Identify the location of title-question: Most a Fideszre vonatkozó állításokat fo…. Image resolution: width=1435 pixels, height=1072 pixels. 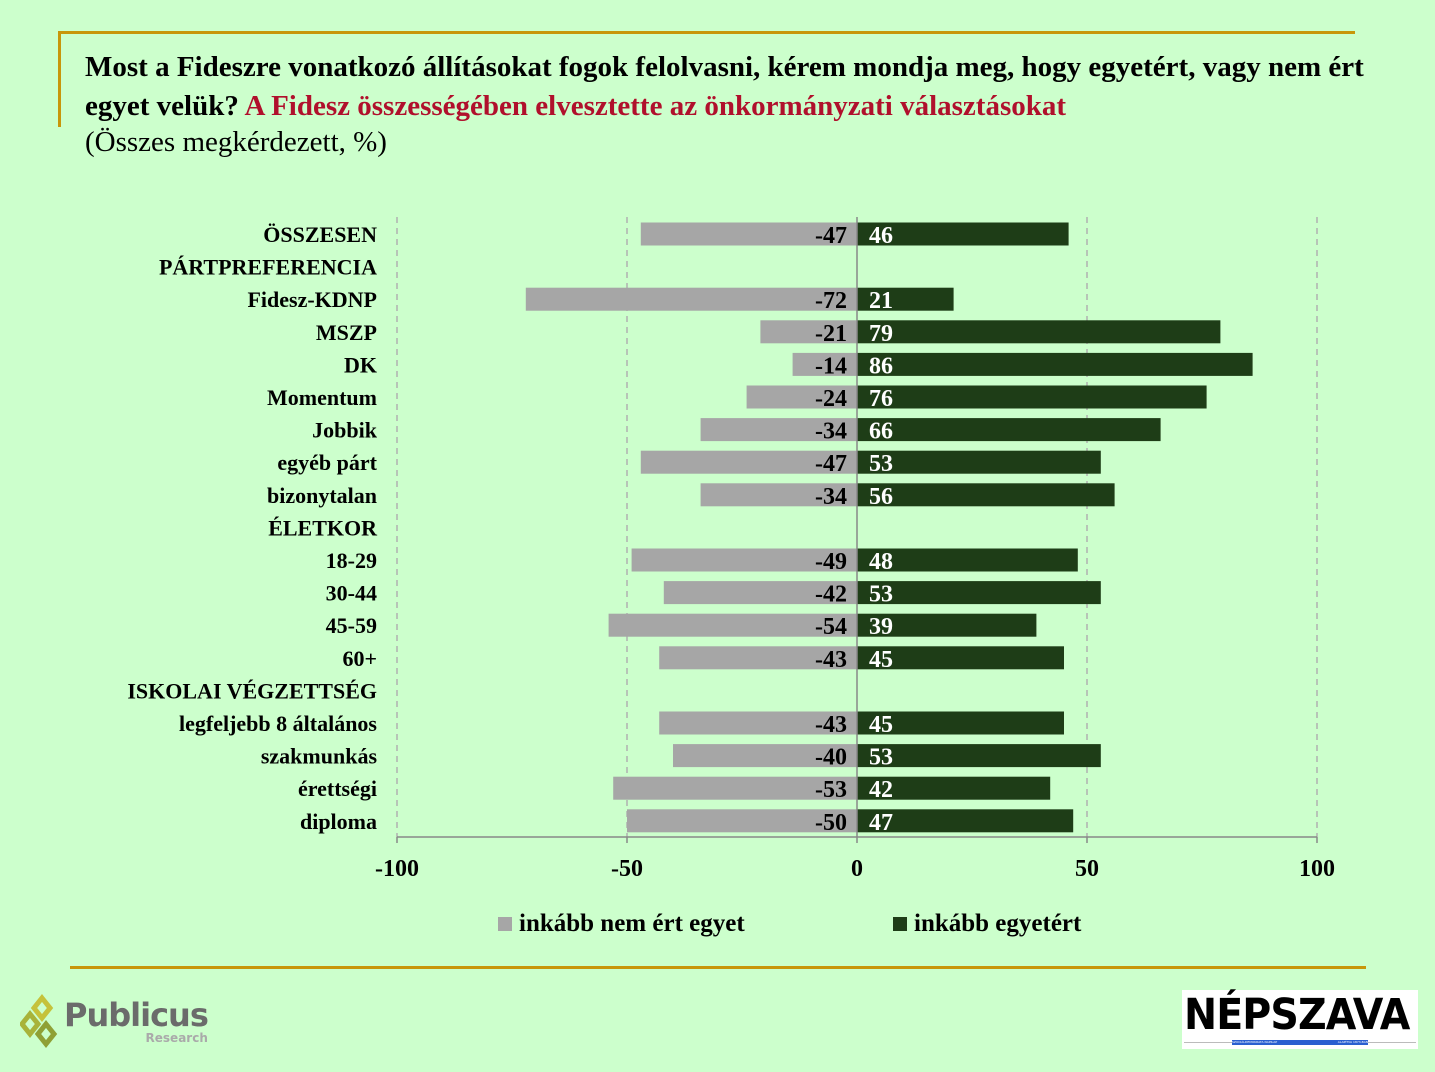
(724, 86).